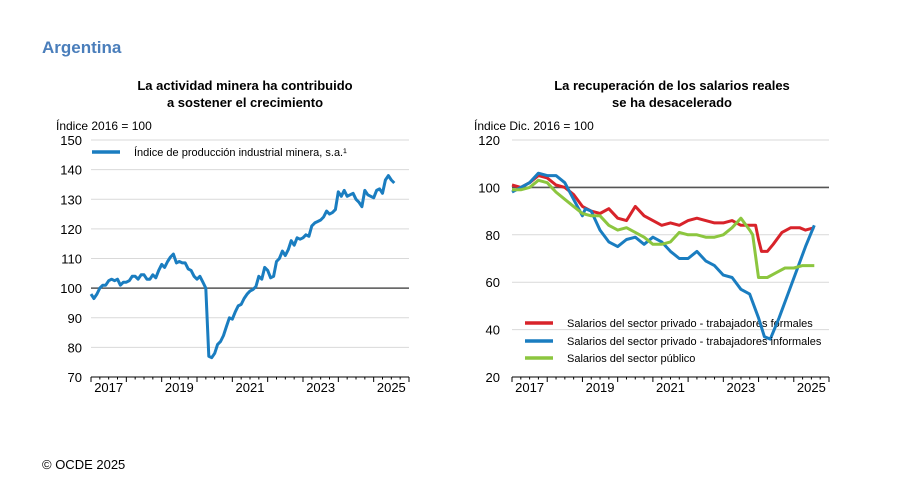  What do you see at coordinates (631, 359) in the screenshot?
I see `legend-label: Salarios del sector público` at bounding box center [631, 359].